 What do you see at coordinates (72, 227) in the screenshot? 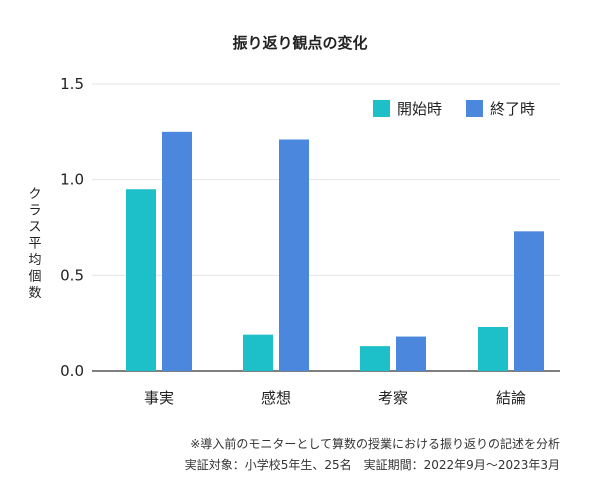
I see `y-axis-ticks: 0.0 0.5 1.0 1.5` at bounding box center [72, 227].